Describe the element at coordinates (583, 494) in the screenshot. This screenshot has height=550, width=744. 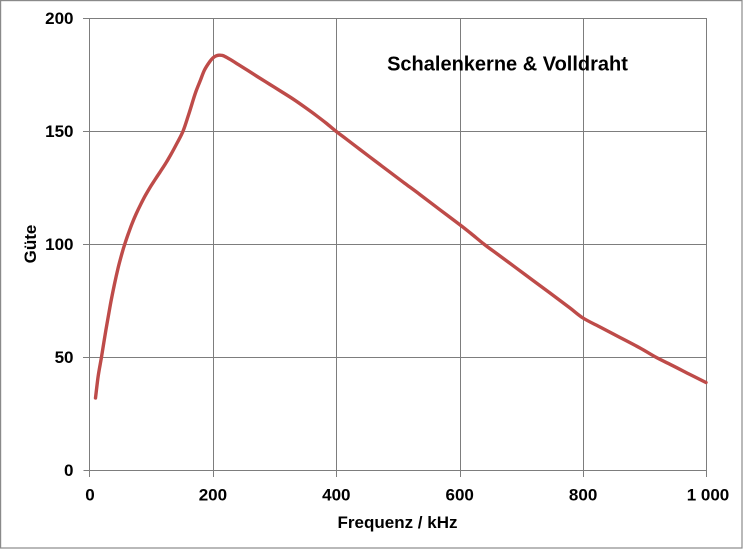
I see `svg-text: 800` at that location.